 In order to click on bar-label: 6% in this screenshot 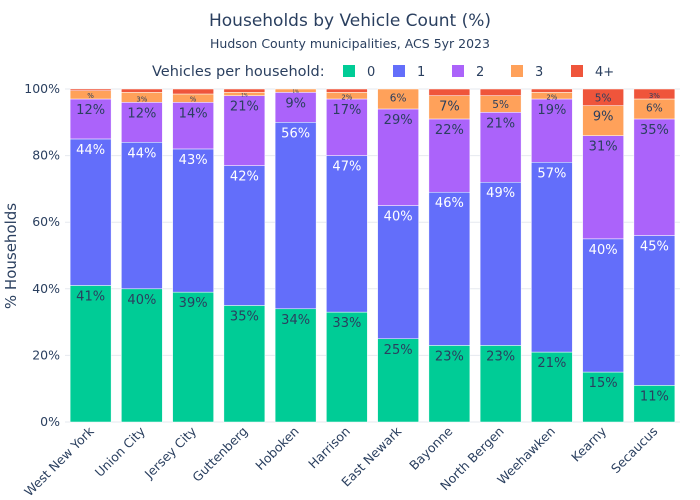, I will do `click(398, 99)`.